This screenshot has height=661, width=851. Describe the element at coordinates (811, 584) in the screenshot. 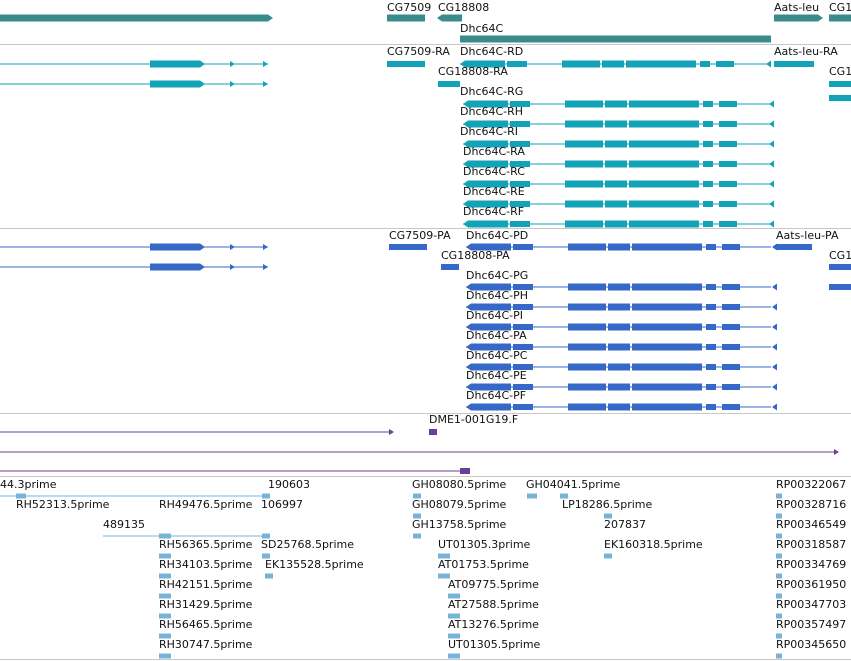

I see `label-est-rp00361950: RP00361950` at that location.